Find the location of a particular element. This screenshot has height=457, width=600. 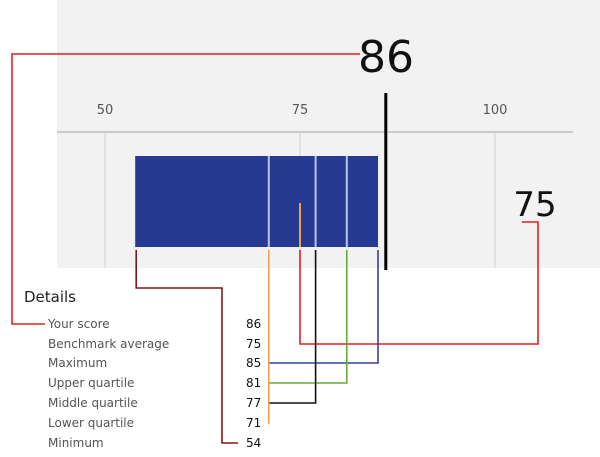

tick-label-75: 75 is located at coordinates (300, 110).